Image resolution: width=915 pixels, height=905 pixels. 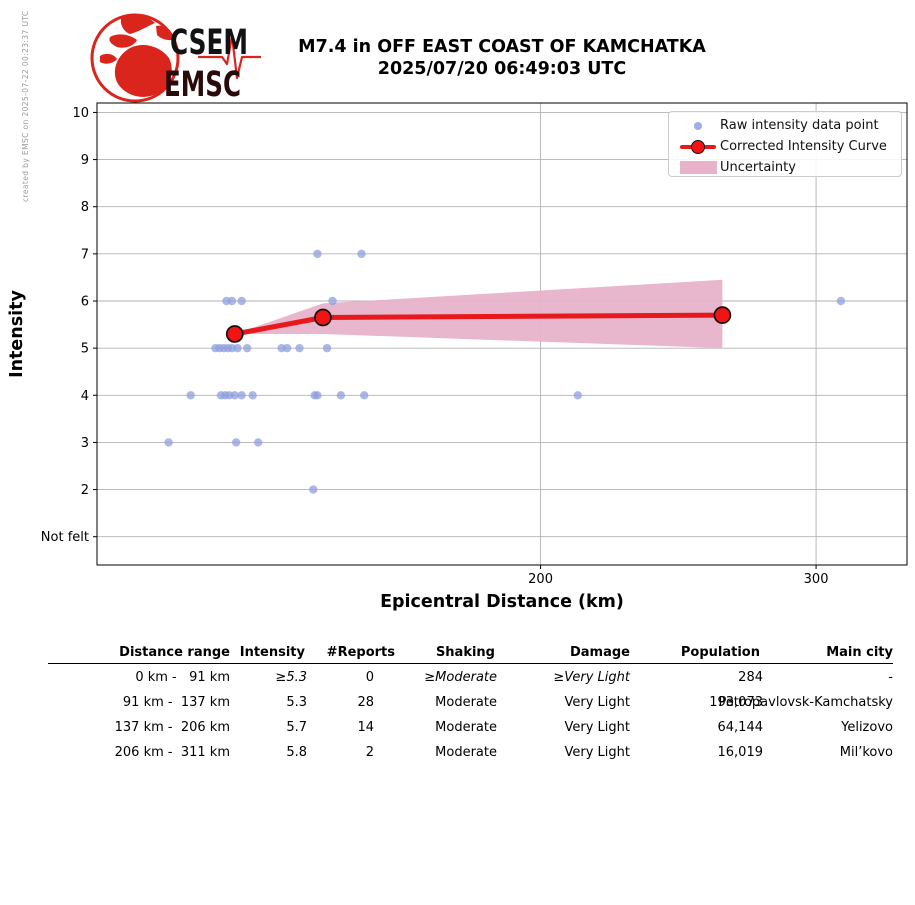 I want to click on emsc-logo: CSEM EMSC, so click(x=175, y=59).